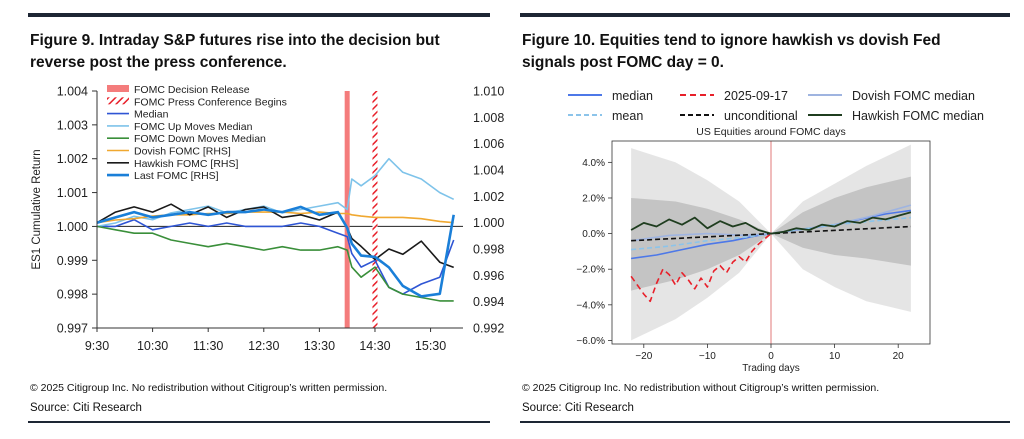 The width and height of the screenshot is (1024, 439). What do you see at coordinates (72, 159) in the screenshot?
I see `y-tick-label: 1.002` at bounding box center [72, 159].